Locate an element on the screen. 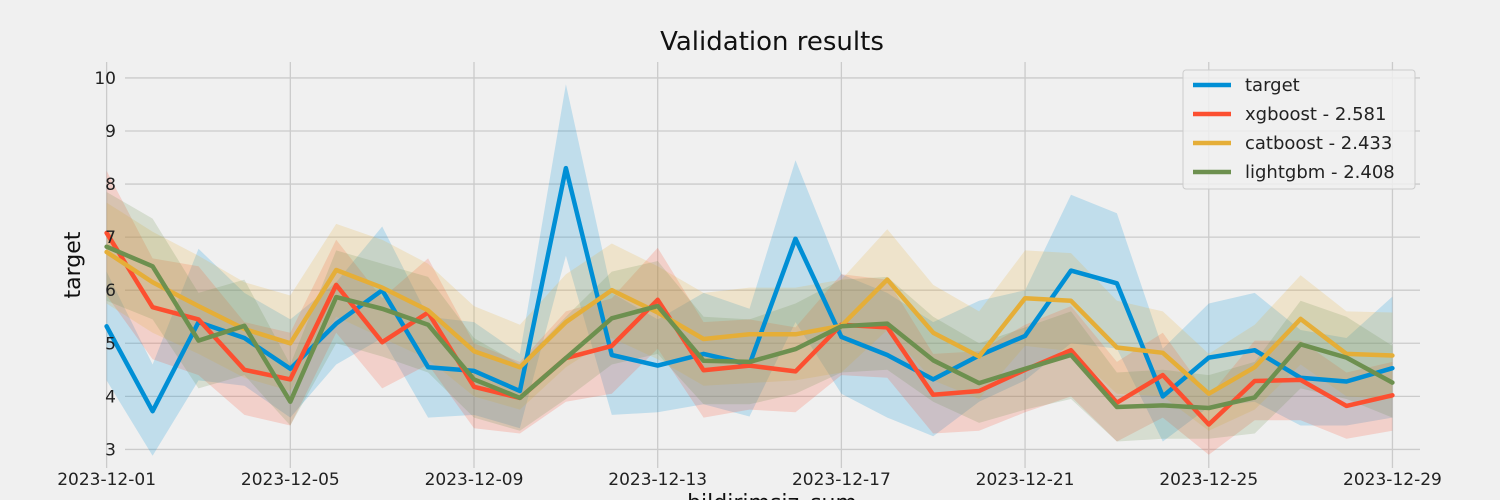 Image resolution: width=1500 pixels, height=500 pixels. x-tick-label: 2023-12-13 is located at coordinates (657, 480).